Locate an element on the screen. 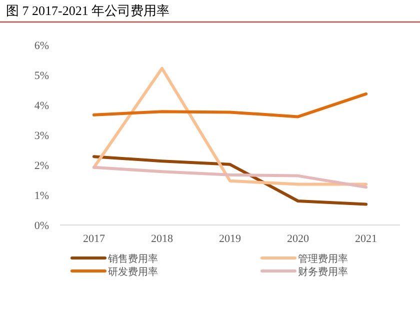  y-tick-label: 6% is located at coordinates (41, 46).